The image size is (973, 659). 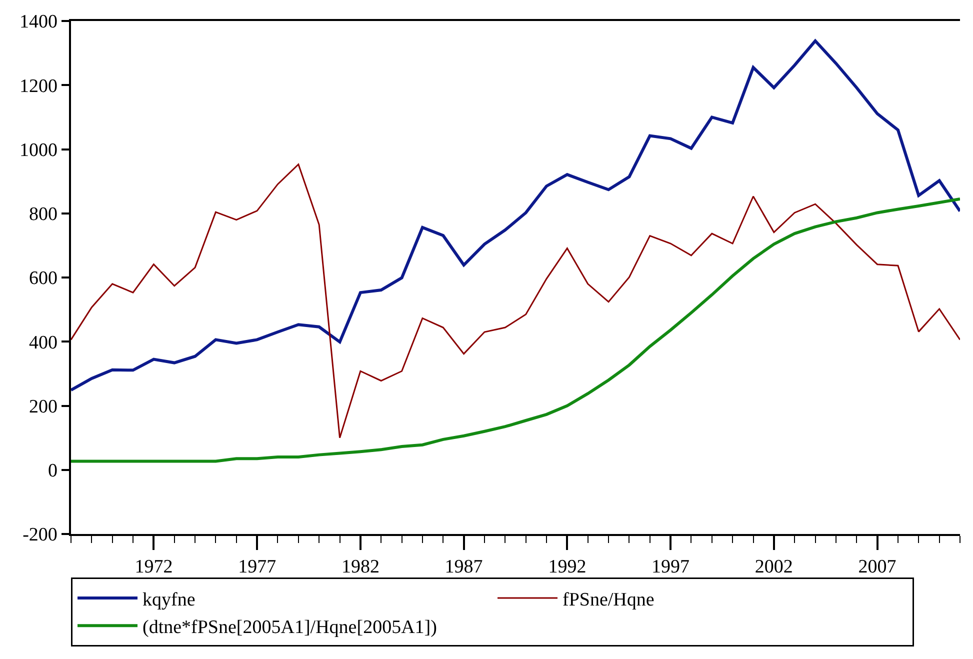 I want to click on y-tick-label: 600, so click(x=43, y=279).